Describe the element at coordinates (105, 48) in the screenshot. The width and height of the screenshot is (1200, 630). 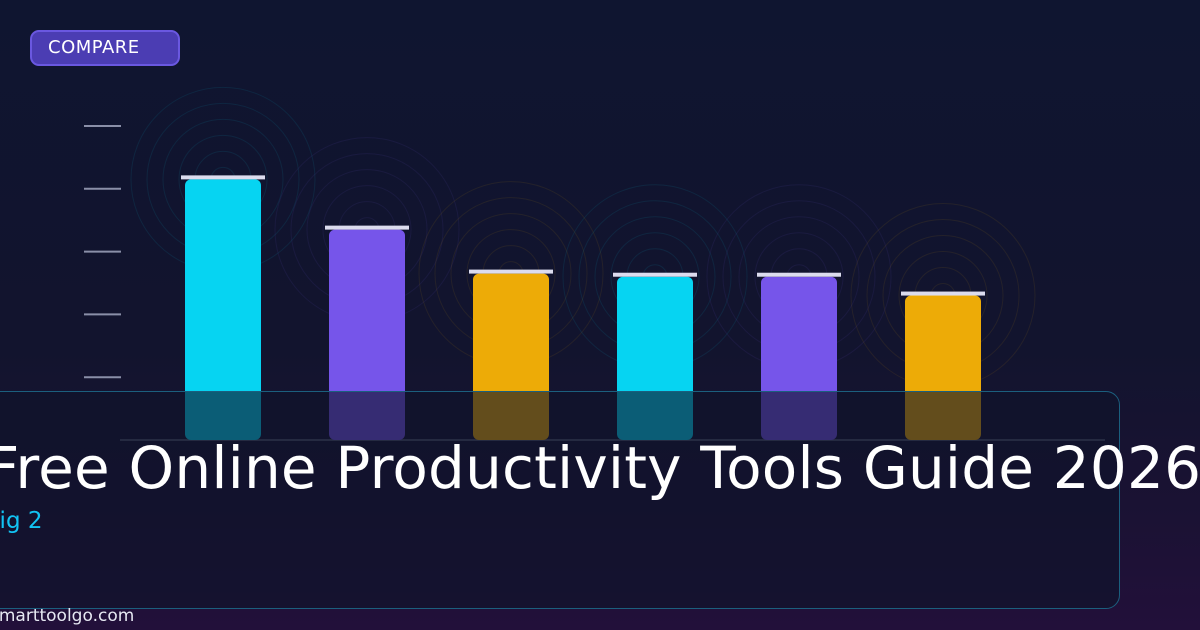
I see `compare-badge: COMPARE` at that location.